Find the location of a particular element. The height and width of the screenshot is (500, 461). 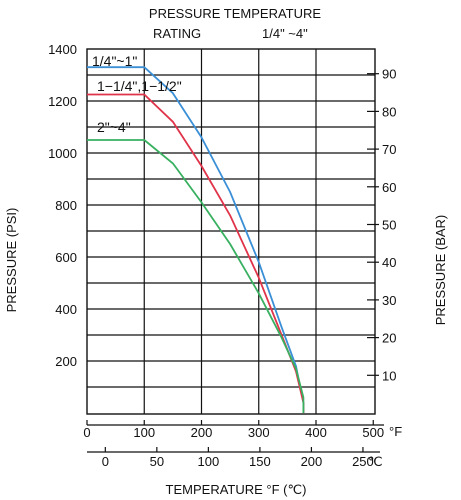

y-tick-label-left: 600 is located at coordinates (66, 257).